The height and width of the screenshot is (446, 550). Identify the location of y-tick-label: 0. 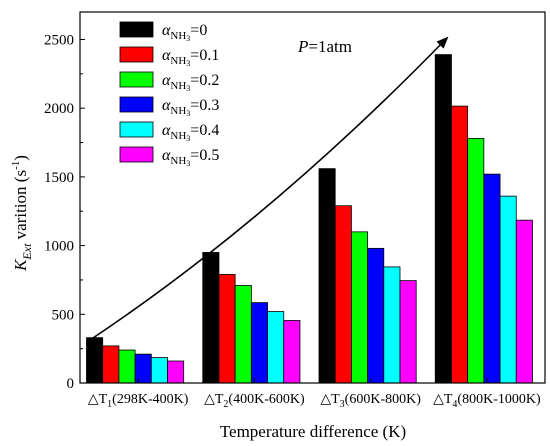
(71, 384).